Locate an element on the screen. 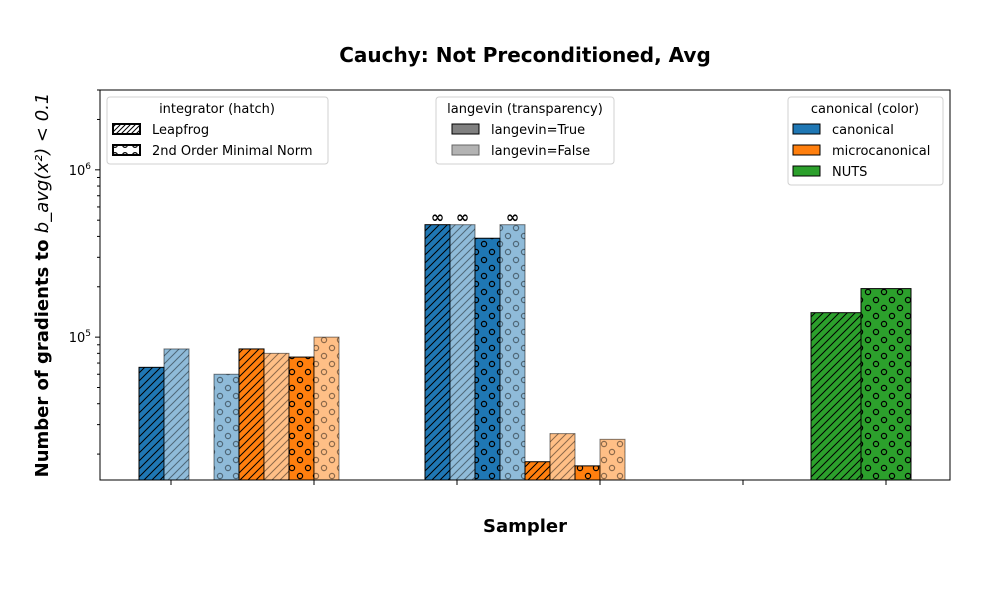 Image resolution: width=1000 pixels, height=600 pixels. legend-swatch-langevin-true is located at coordinates (465, 129).